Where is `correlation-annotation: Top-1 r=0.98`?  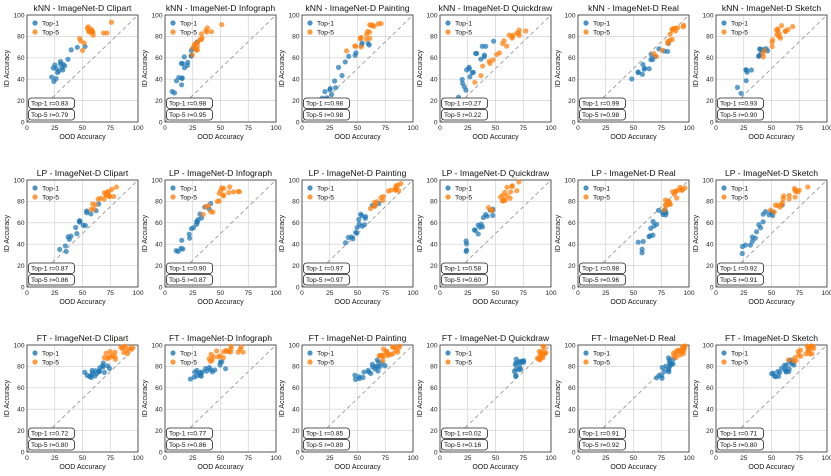 correlation-annotation: Top-1 r=0.98 is located at coordinates (325, 104).